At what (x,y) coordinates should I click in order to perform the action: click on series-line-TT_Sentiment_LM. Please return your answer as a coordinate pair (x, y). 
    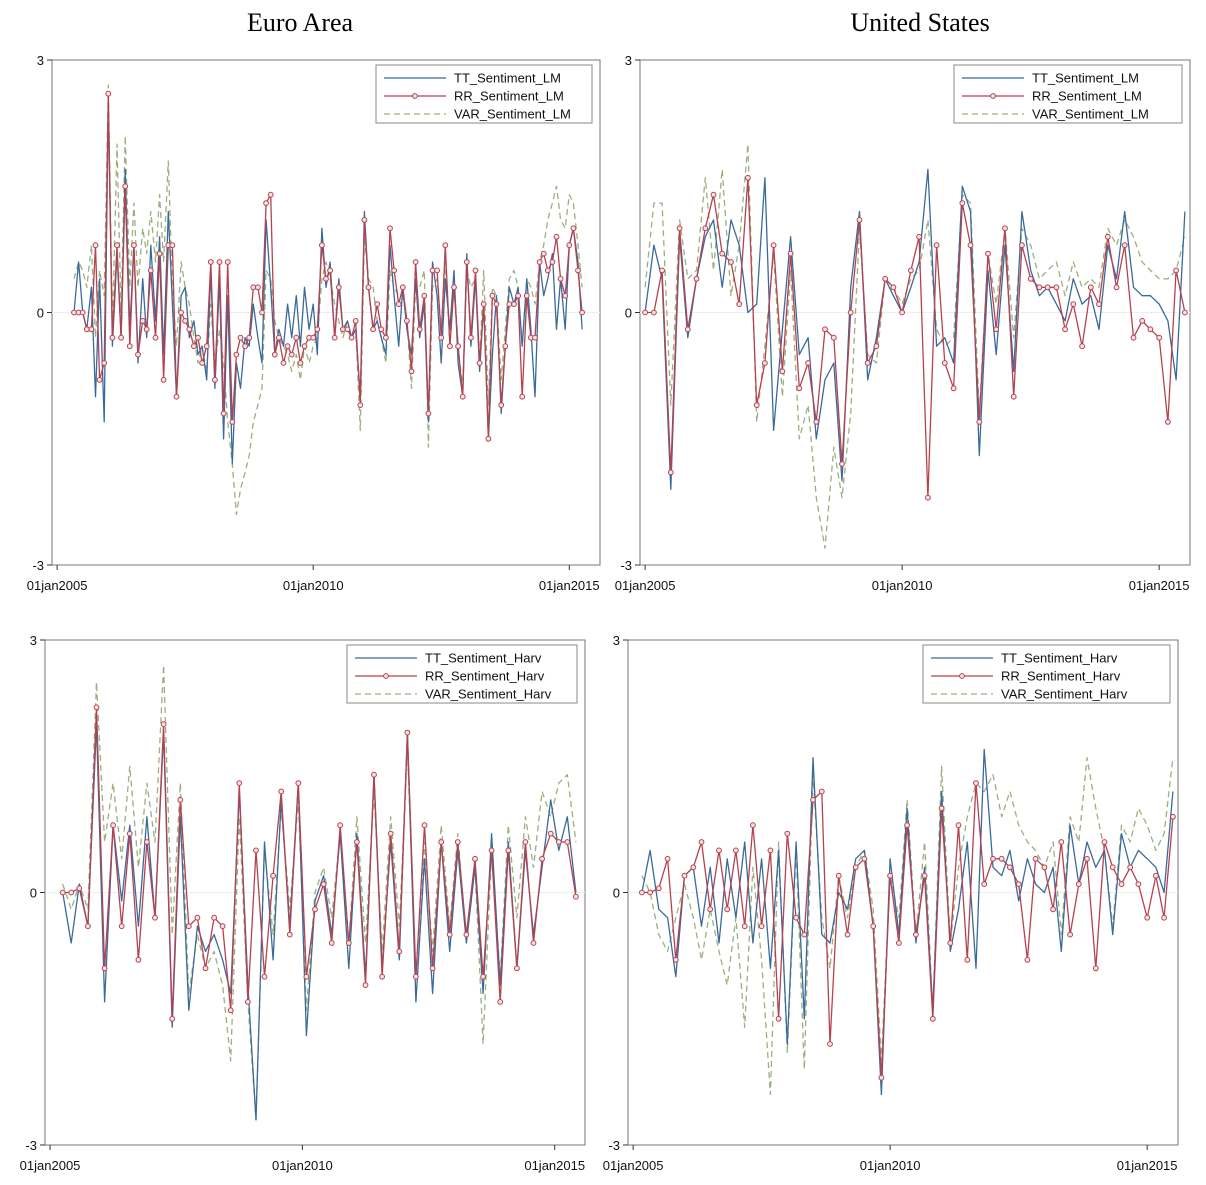
    Looking at the image, I should click on (915, 329).